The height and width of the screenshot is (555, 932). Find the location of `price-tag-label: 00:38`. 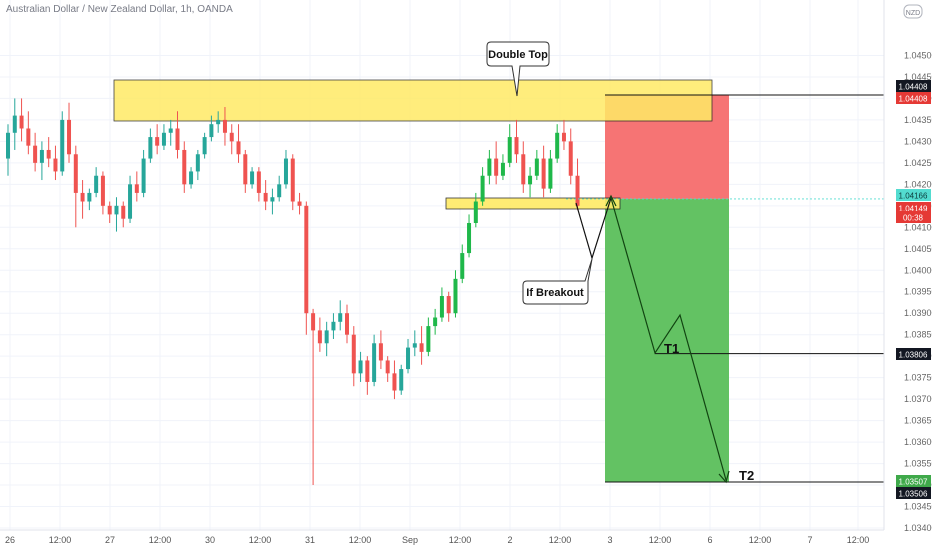

price-tag-label: 00:38 is located at coordinates (913, 218).